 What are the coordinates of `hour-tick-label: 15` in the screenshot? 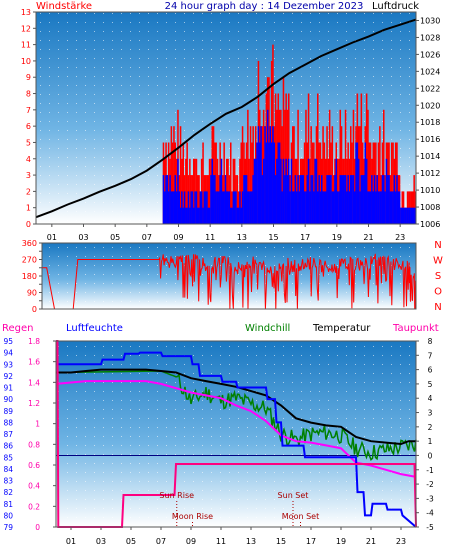 It's located at (273, 237).